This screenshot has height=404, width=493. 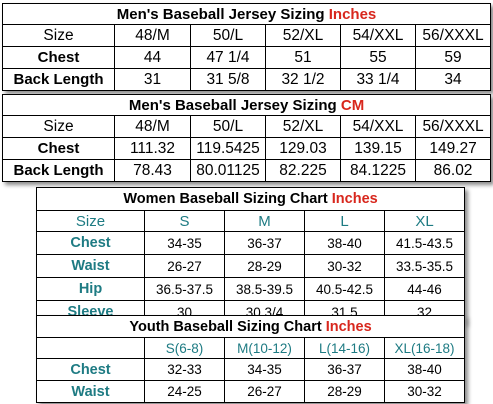 I want to click on table-cell: 139.15, so click(x=378, y=148).